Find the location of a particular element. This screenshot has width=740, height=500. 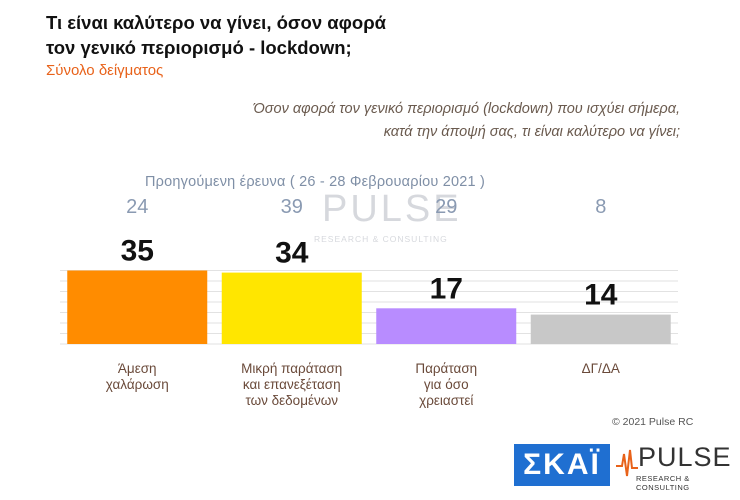

watermark-subtext: RESEARCH & CONSULTING is located at coordinates (381, 239).